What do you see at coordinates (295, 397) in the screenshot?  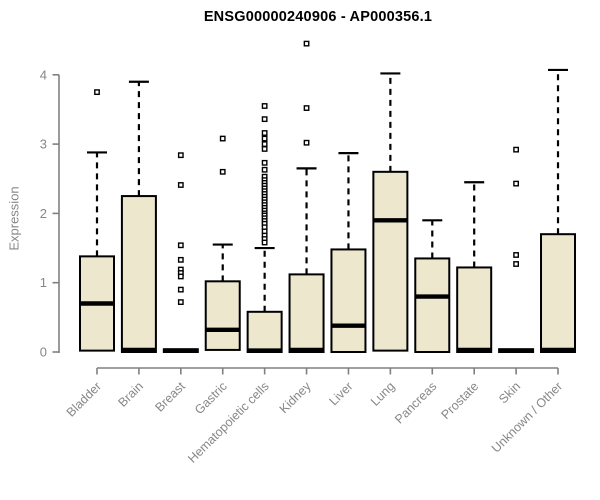 I see `x-tick-label: Kidney` at bounding box center [295, 397].